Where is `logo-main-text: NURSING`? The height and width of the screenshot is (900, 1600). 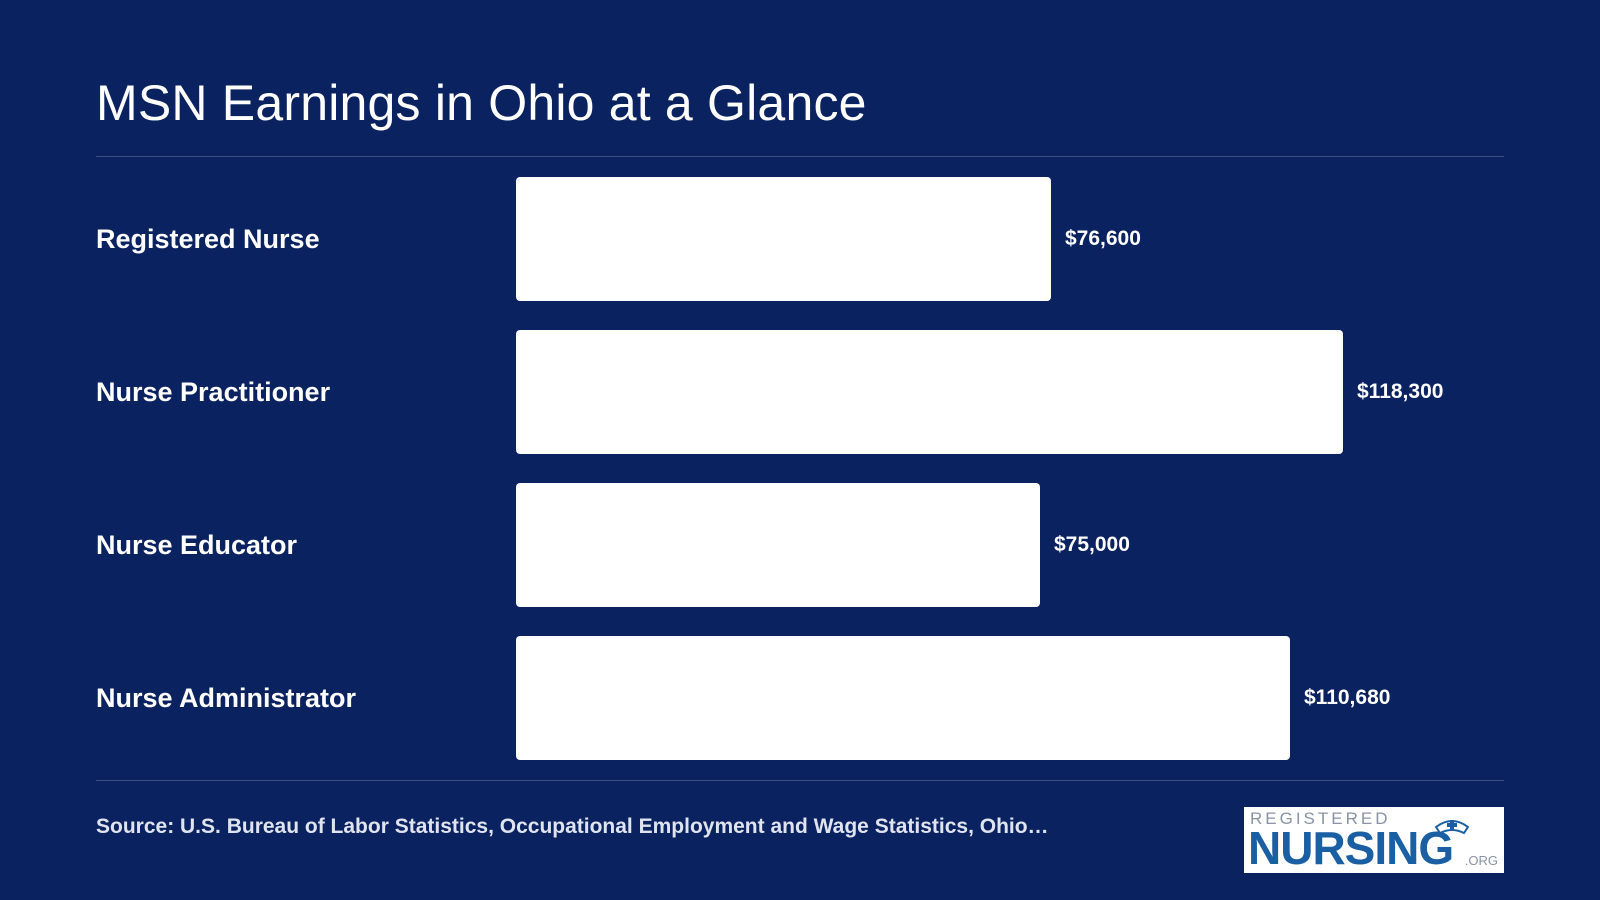
logo-main-text: NURSING is located at coordinates (1351, 848).